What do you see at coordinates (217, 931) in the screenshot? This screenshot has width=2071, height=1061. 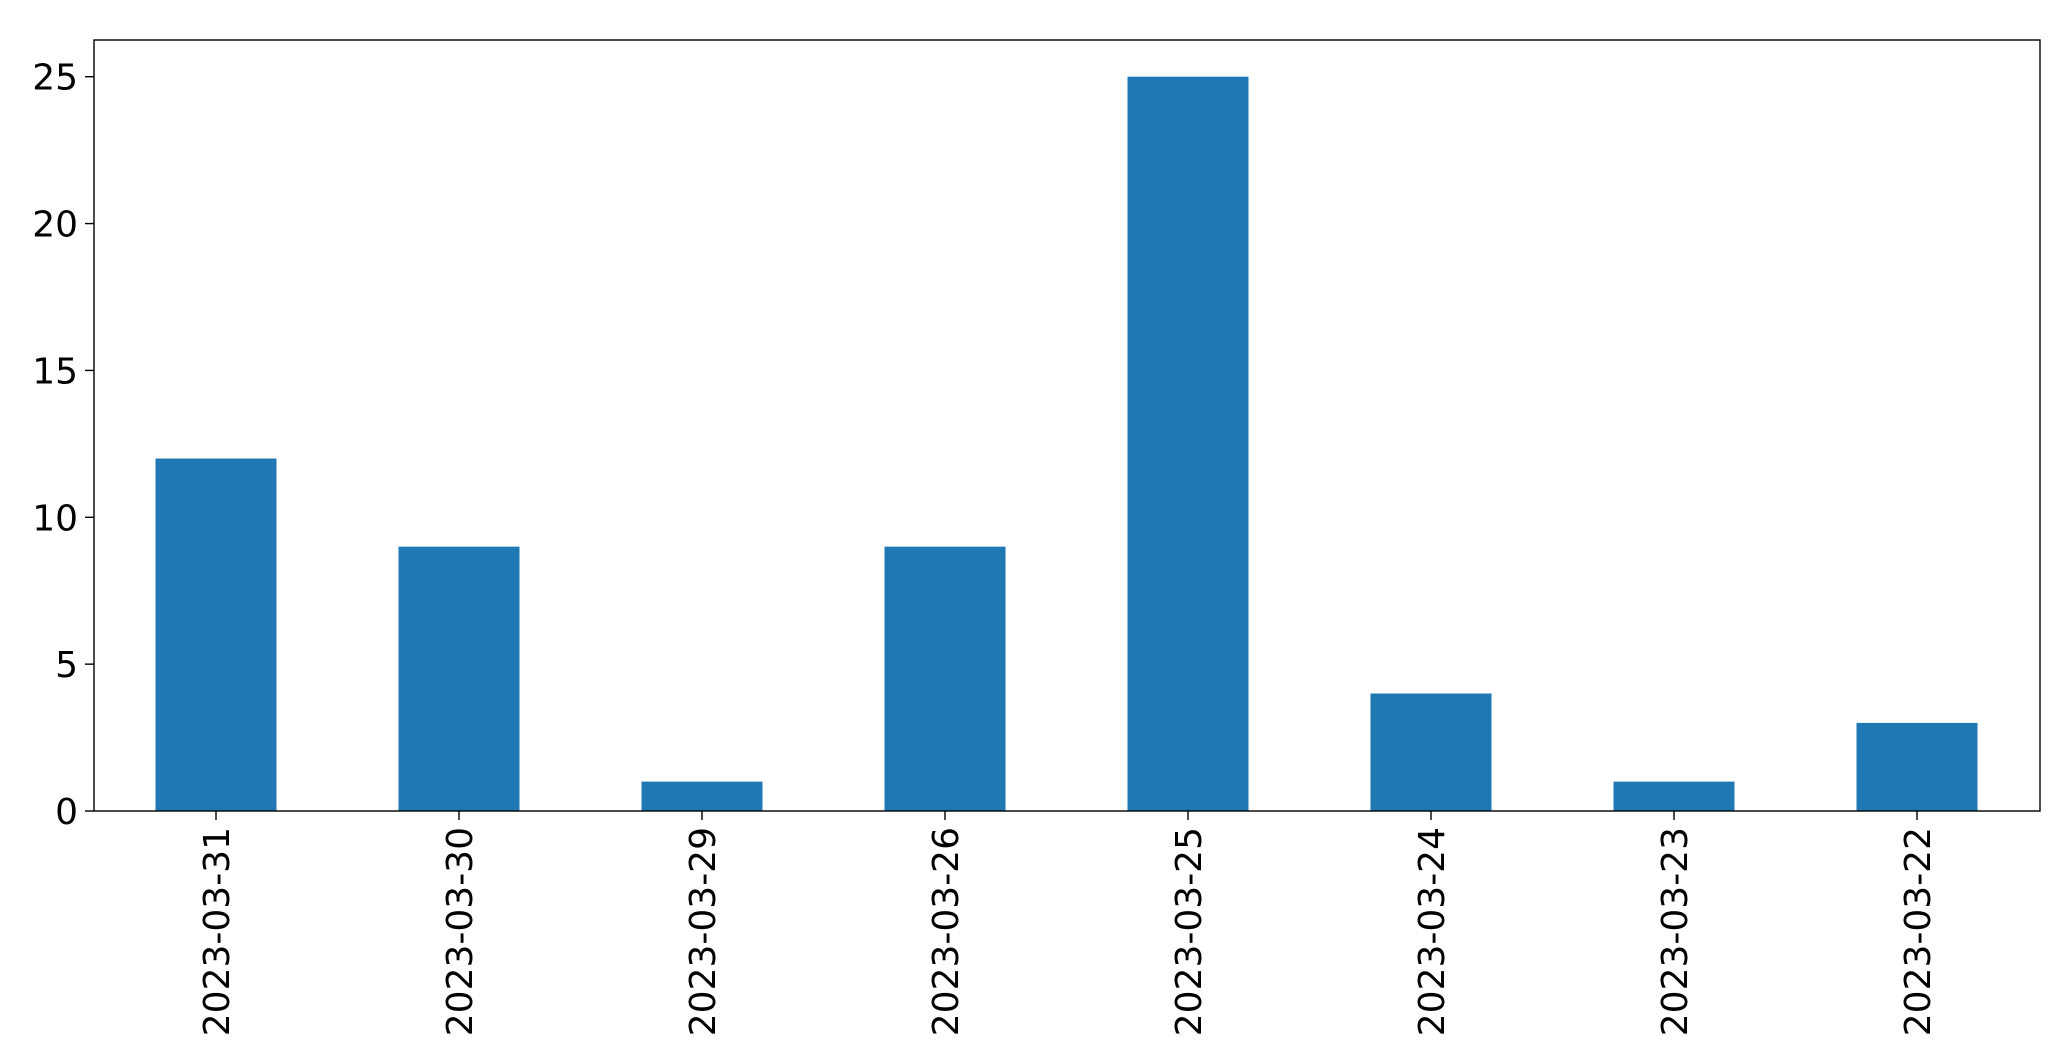 I see `x-tick-label: 2023-03-31` at bounding box center [217, 931].